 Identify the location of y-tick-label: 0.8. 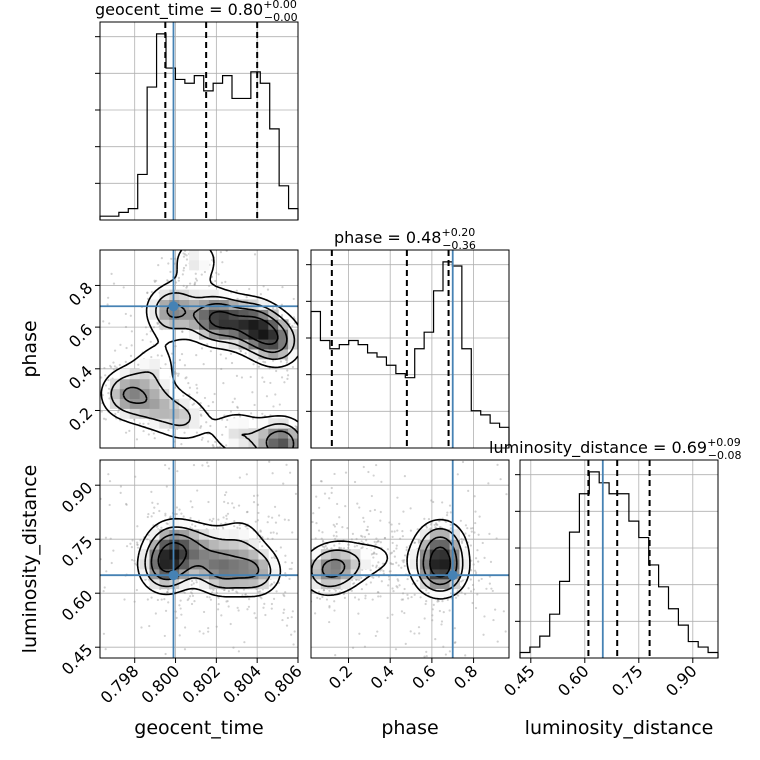
(80, 293).